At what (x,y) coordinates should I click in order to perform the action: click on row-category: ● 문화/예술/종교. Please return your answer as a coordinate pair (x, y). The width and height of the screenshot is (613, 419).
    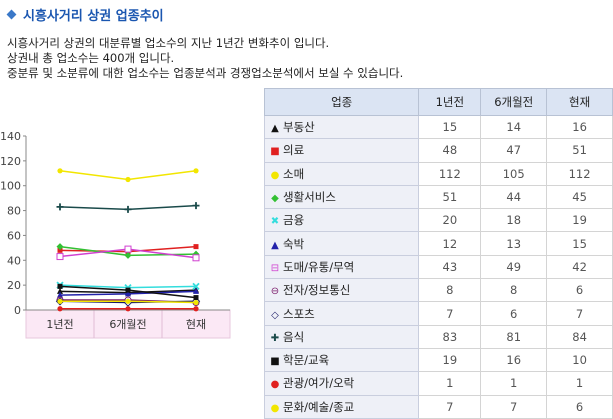
    Looking at the image, I should click on (341, 406).